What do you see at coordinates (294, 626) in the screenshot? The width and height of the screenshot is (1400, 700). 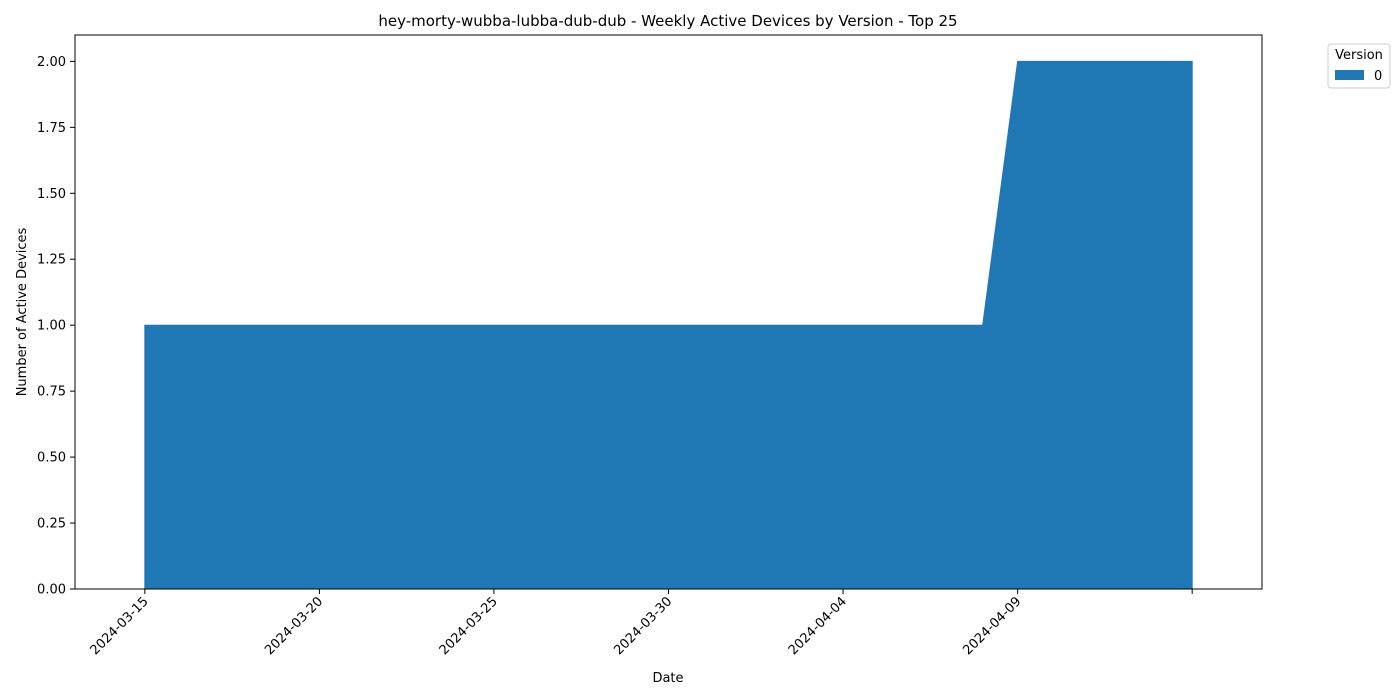 I see `x-tick-label: 2024-03-20` at bounding box center [294, 626].